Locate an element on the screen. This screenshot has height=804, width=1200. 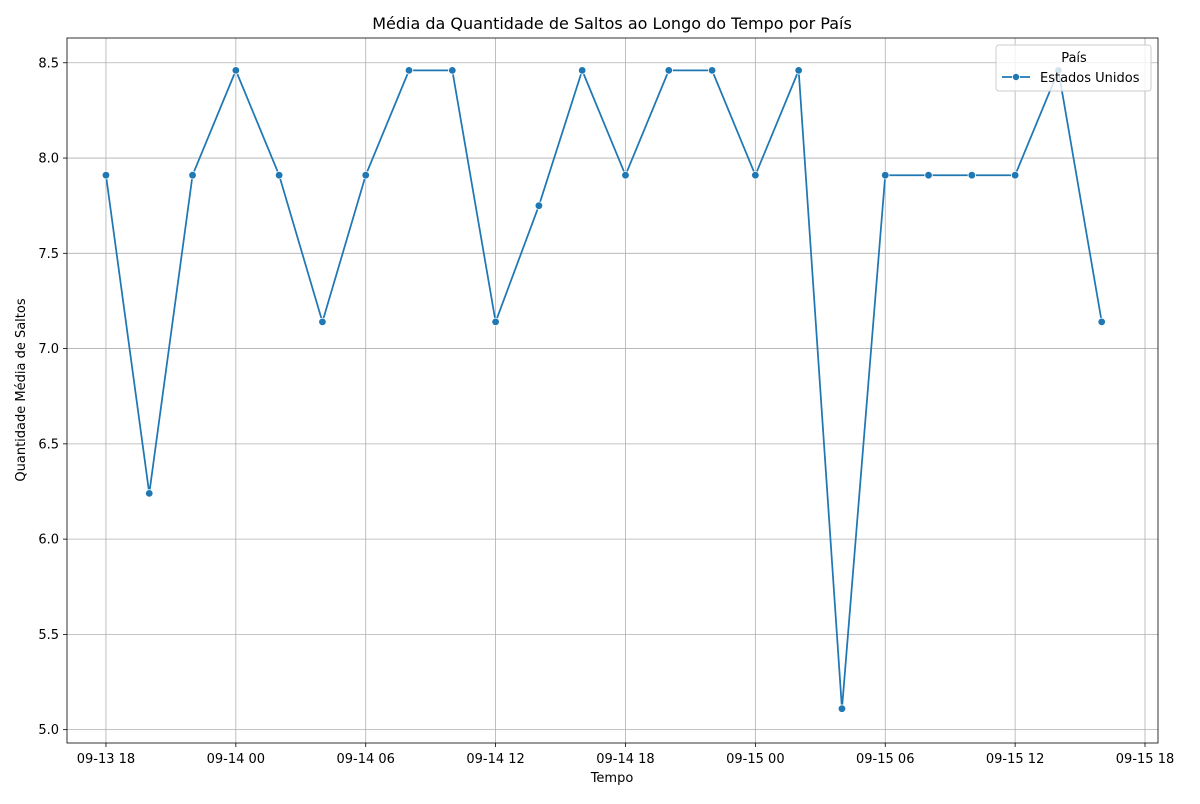
x-tick-label: 09-15 00 is located at coordinates (755, 759).